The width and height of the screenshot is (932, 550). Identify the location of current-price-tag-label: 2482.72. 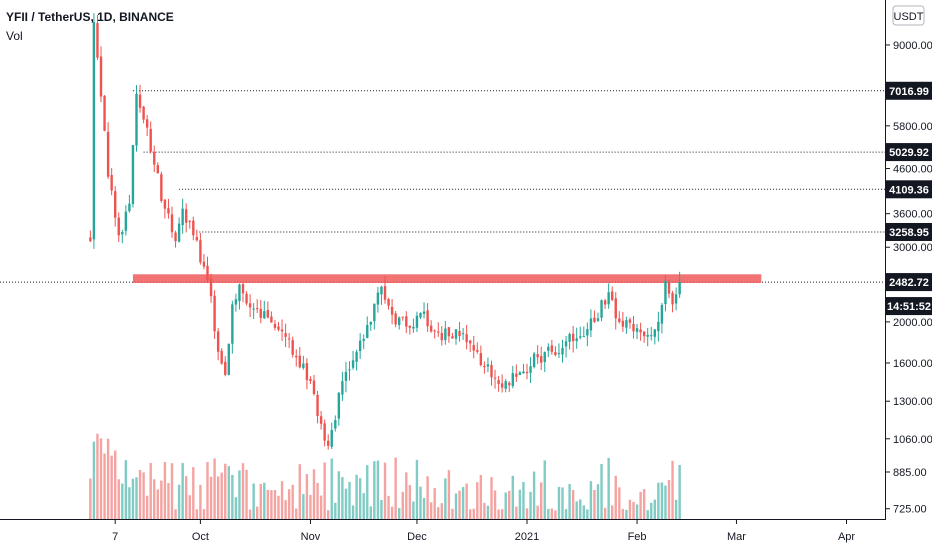
(909, 283).